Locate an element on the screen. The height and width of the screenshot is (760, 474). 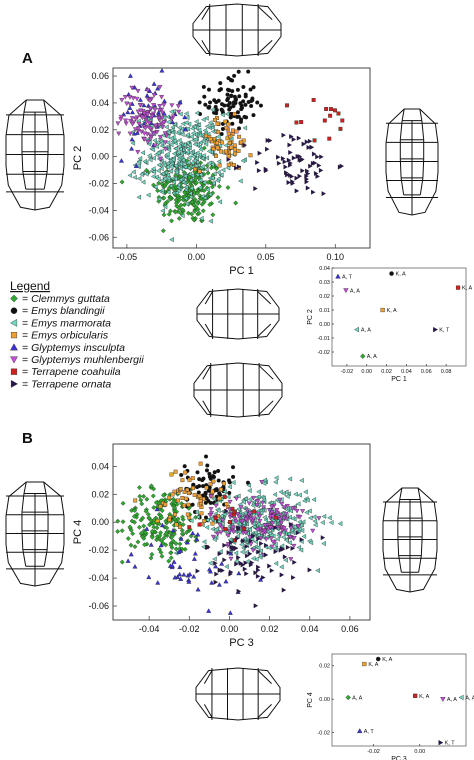
mean-point-emys-marmorata is located at coordinates (356, 329).